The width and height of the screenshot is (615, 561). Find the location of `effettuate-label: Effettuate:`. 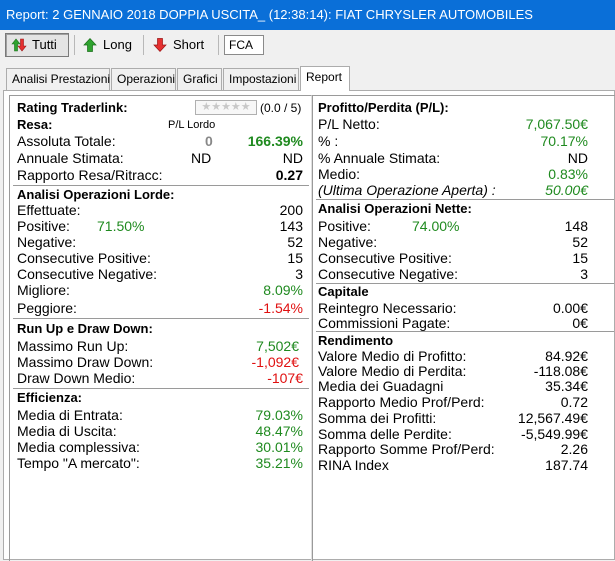

effettuate-label: Effettuate: is located at coordinates (49, 210).